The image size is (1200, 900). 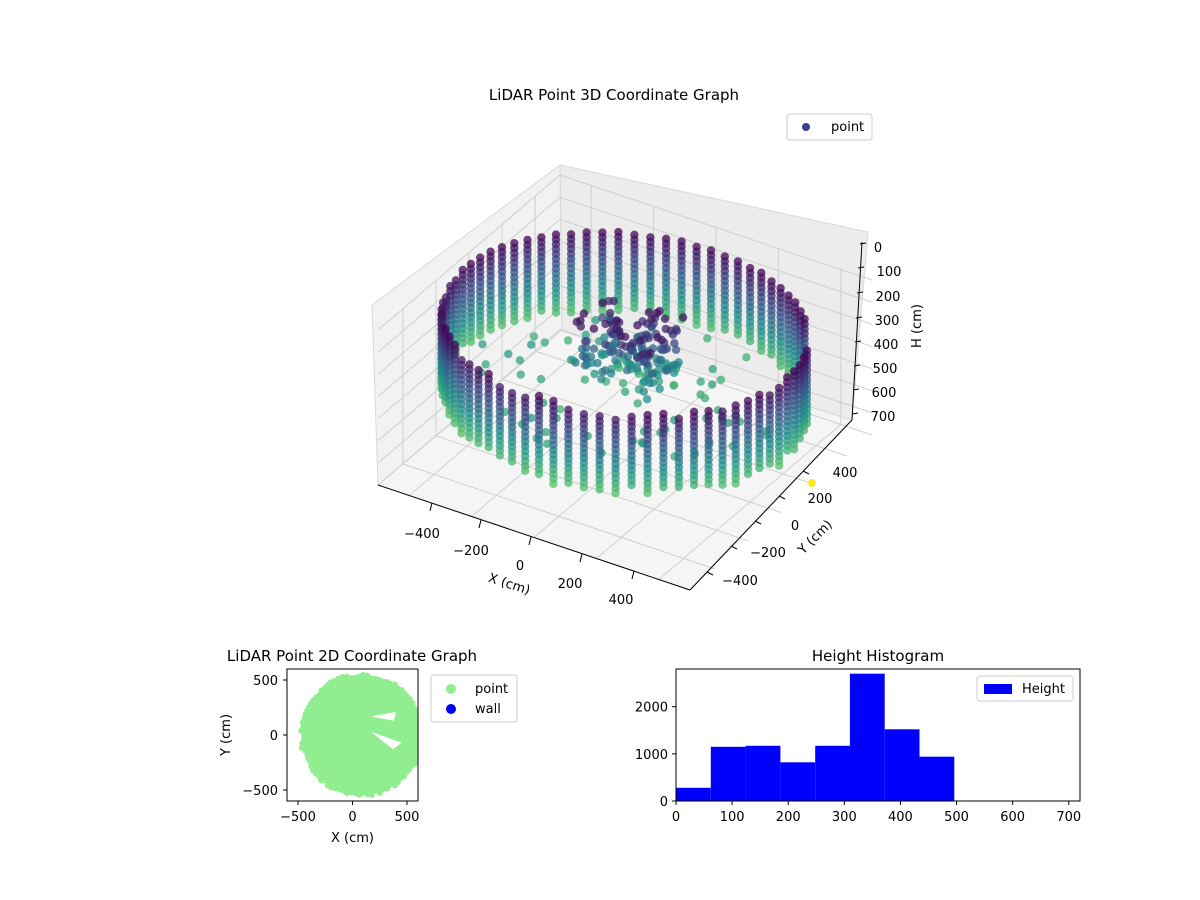 I want to click on z-tick-label: 500, so click(x=885, y=369).